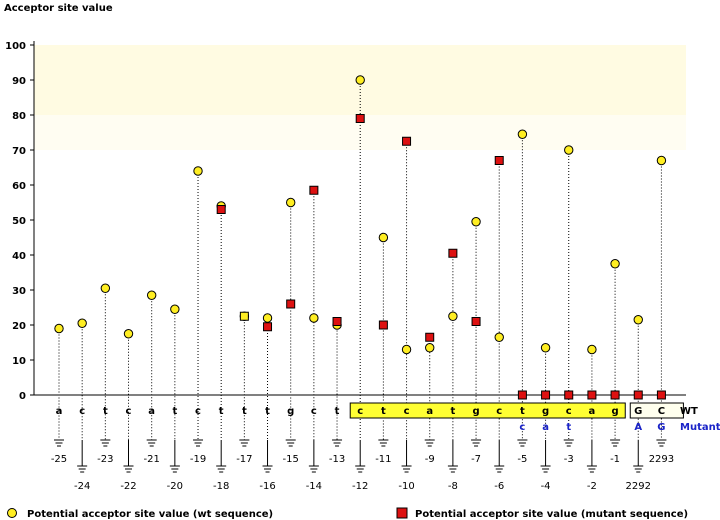 Image resolution: width=720 pixels, height=520 pixels. I want to click on position-label: -1, so click(615, 459).